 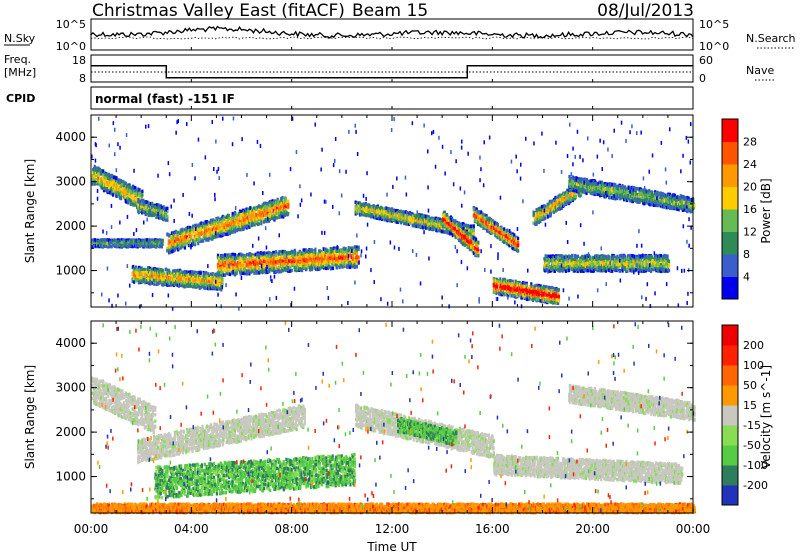 What do you see at coordinates (20, 38) in the screenshot?
I see `nsky-label: N.Sky` at bounding box center [20, 38].